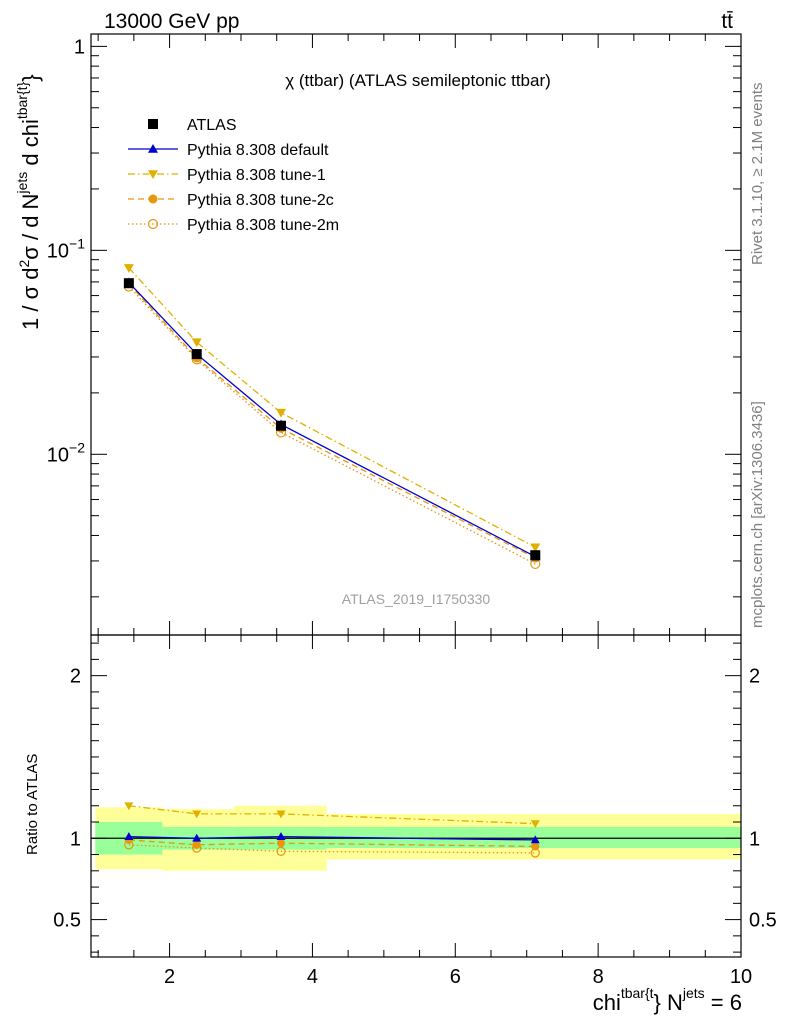 The image size is (786, 1024). I want to click on legend-label: Pythia 8.308 tune-2c, so click(260, 200).